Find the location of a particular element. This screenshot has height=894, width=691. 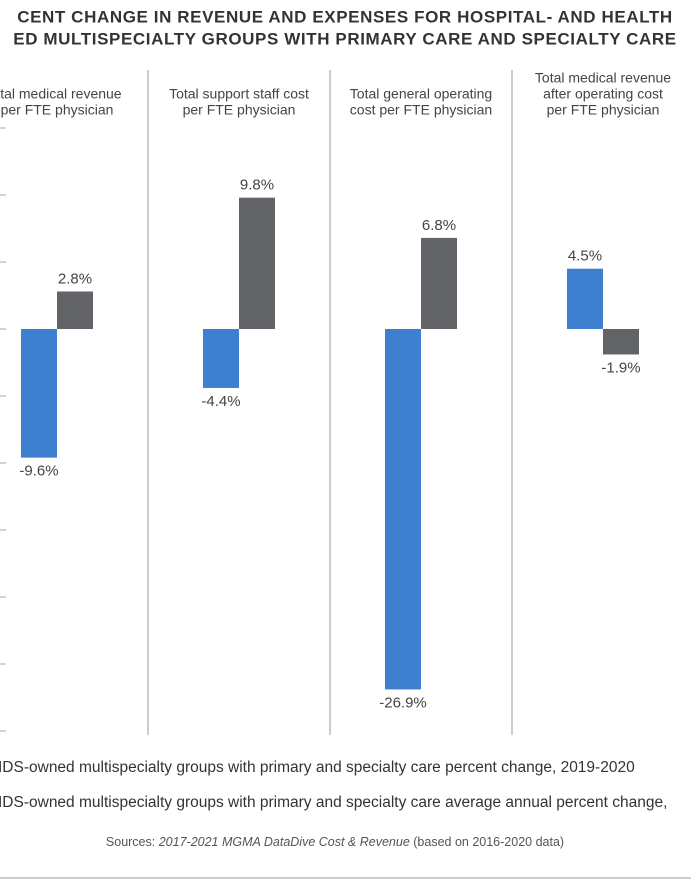

category-label: after operating cost is located at coordinates (603, 94).